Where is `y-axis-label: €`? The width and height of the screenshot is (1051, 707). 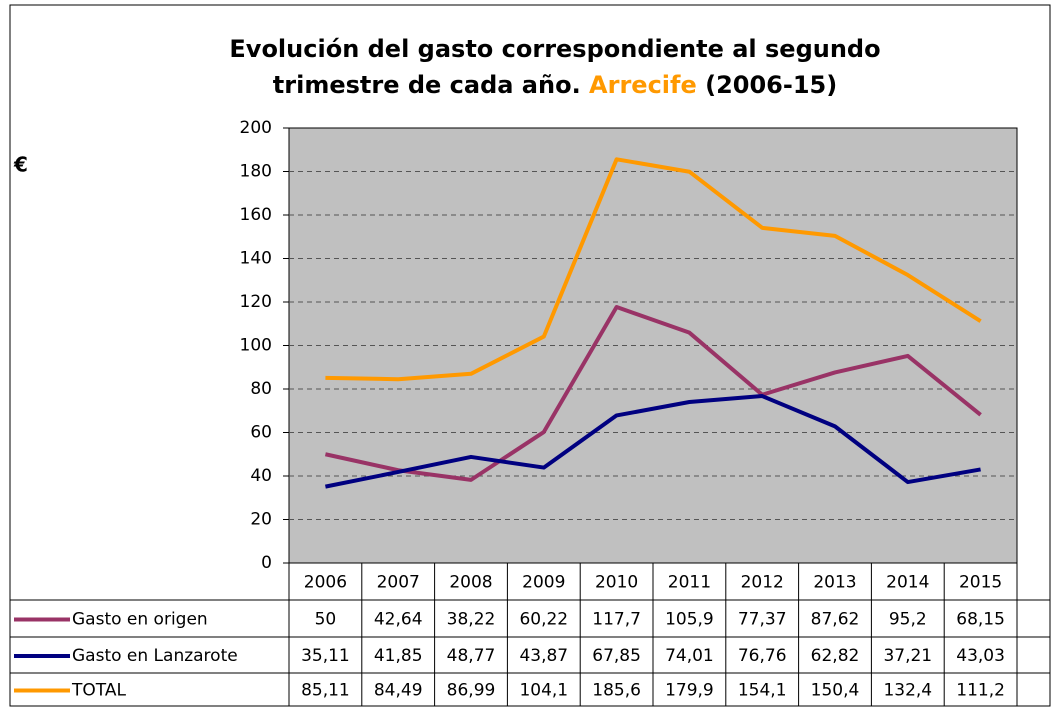 y-axis-label: € is located at coordinates (20, 165).